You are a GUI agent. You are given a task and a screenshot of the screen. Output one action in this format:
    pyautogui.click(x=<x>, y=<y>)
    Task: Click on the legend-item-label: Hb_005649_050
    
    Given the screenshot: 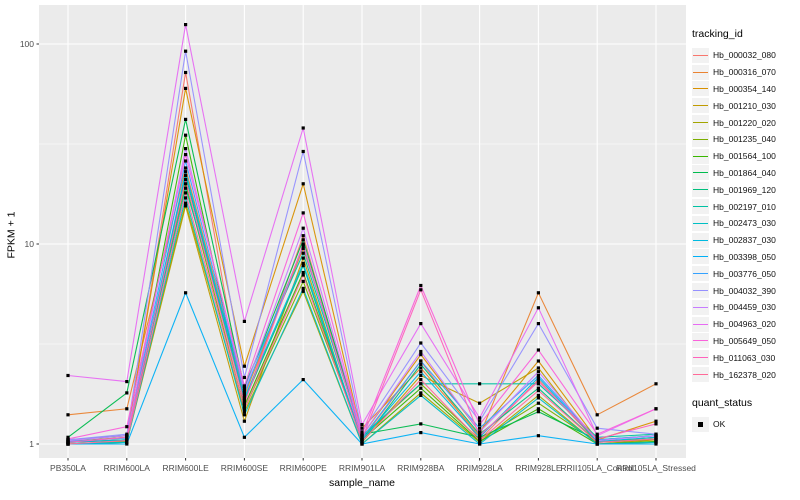 What is the action you would take?
    pyautogui.click(x=744, y=340)
    